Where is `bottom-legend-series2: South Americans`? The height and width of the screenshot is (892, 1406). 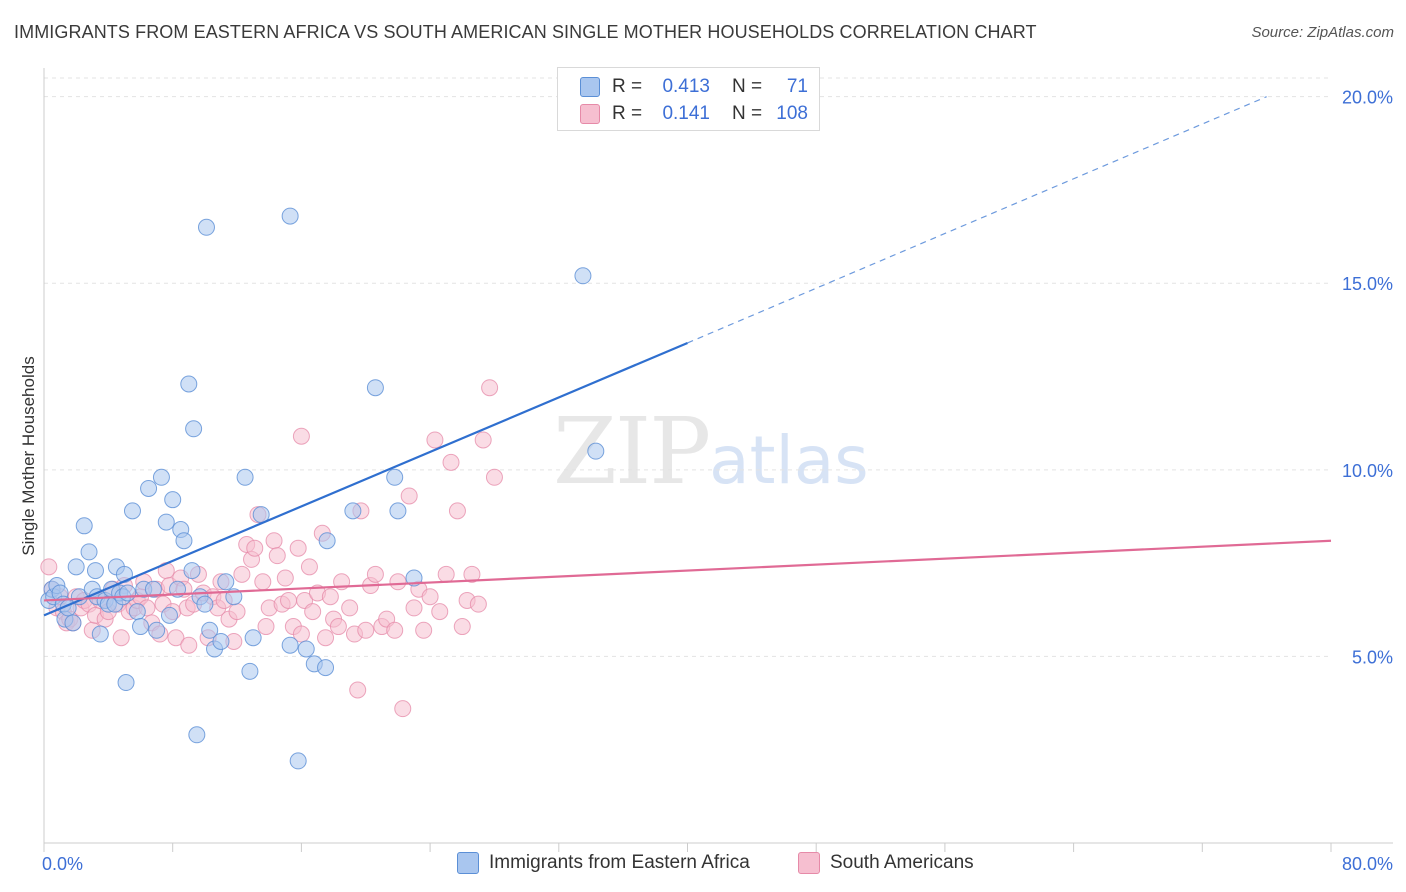
bottom-legend-series2: South Americans is located at coordinates (886, 863).